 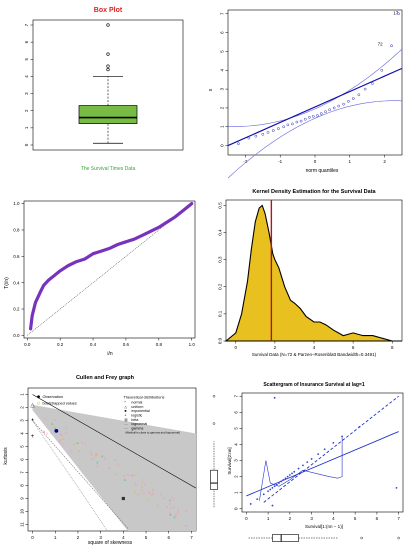 What do you see at coordinates (125, 424) in the screenshot?
I see `legend-symbol: - -` at bounding box center [125, 424].